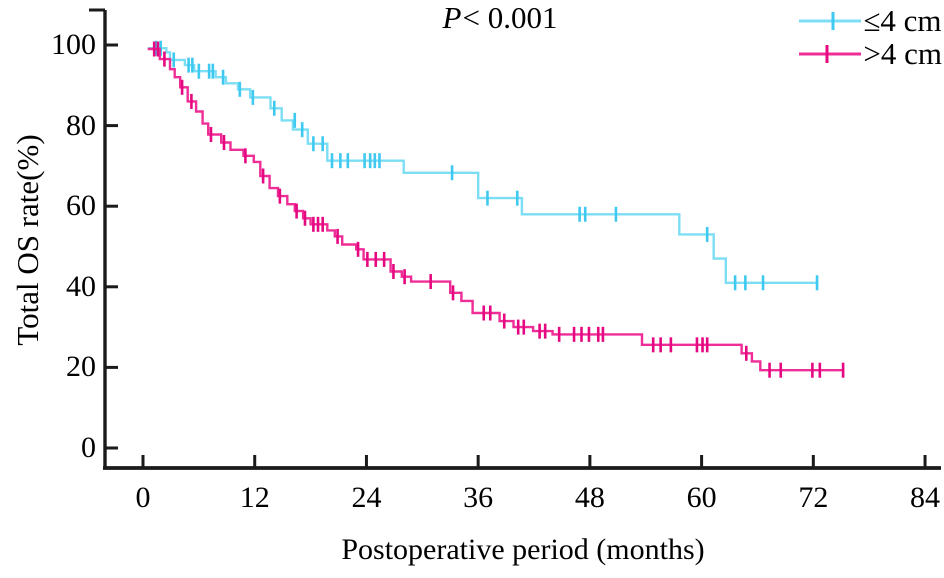 The image size is (944, 578). What do you see at coordinates (88, 447) in the screenshot?
I see `y-tick-label: 0` at bounding box center [88, 447].